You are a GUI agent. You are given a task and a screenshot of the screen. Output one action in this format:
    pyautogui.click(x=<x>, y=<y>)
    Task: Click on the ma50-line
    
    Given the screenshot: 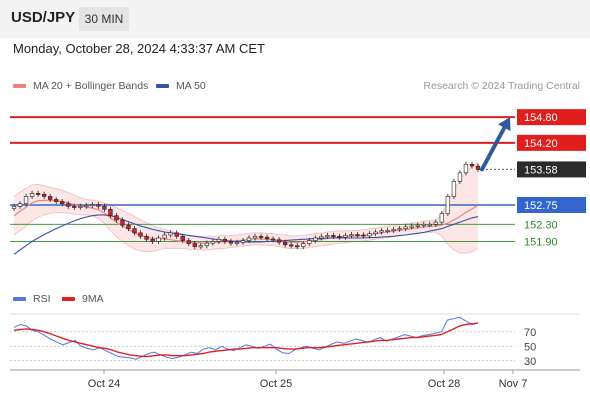 What is the action you would take?
    pyautogui.click(x=246, y=234)
    